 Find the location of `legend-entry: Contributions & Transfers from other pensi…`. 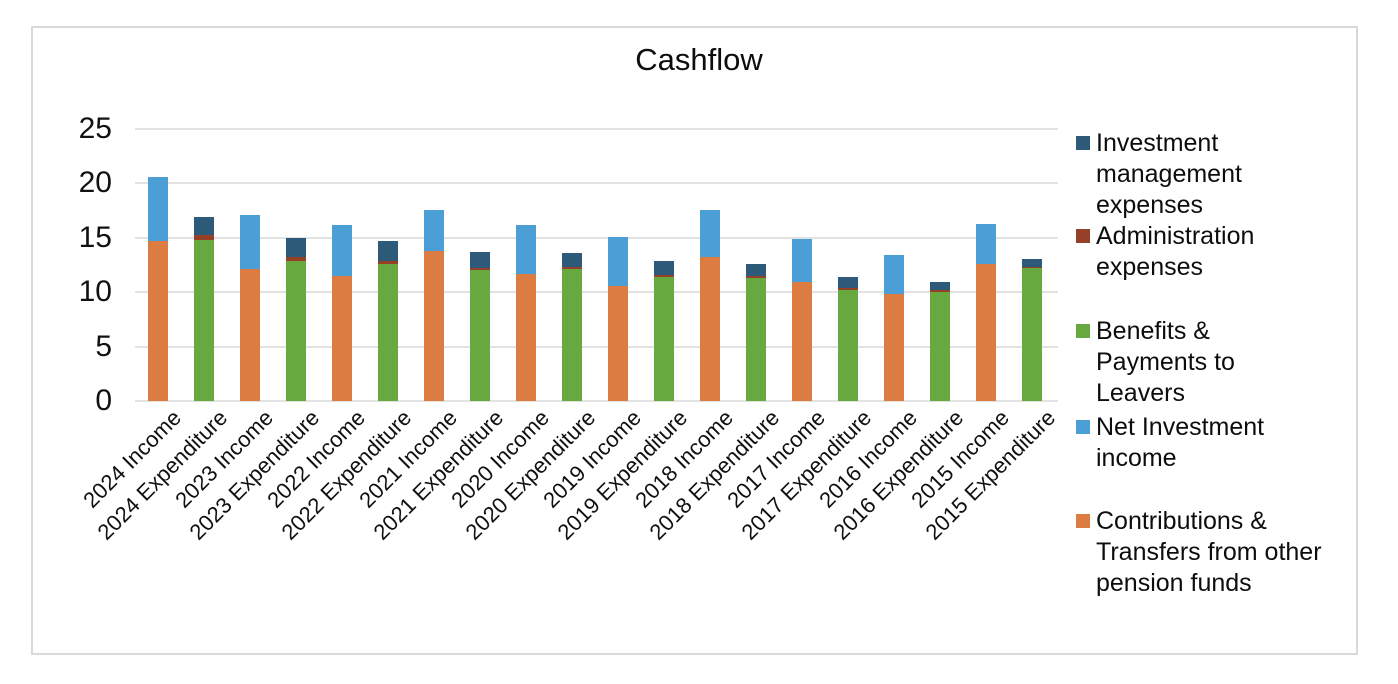

legend-entry: Contributions & Transfers from other pensi… is located at coordinates (1231, 552).